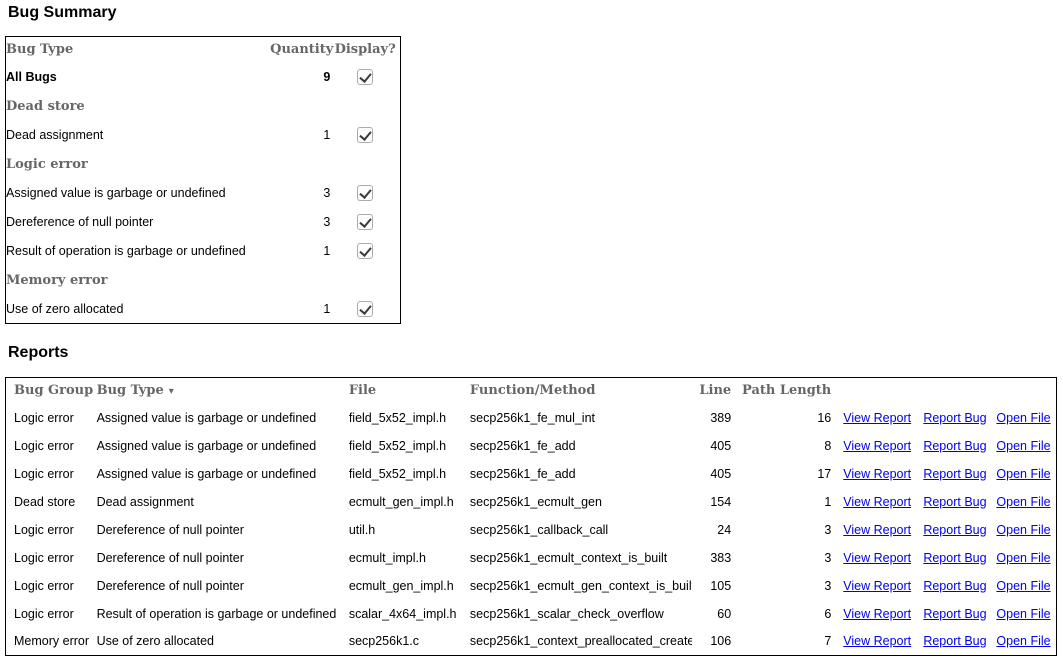 The image size is (1063, 661). I want to click on report-cell-file: ecmult_impl.h, so click(387, 557).